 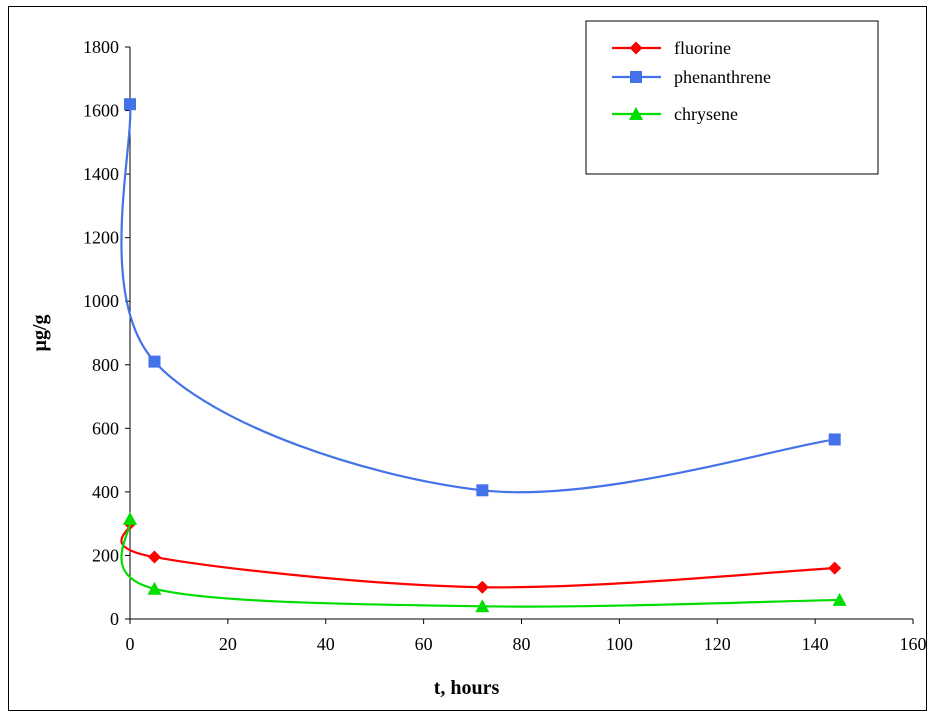 I want to click on legend-entry-phenanthrene: phenanthrene, so click(x=691, y=77).